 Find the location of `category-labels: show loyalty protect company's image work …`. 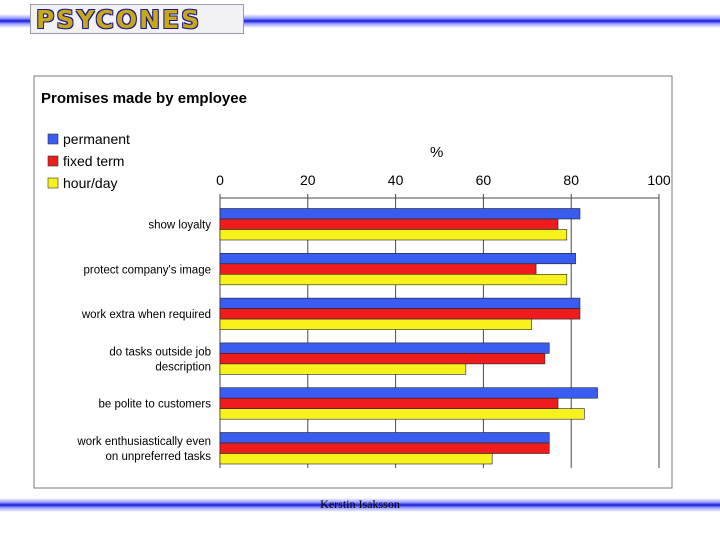

category-labels: show loyalty protect company's image work … is located at coordinates (143, 342).